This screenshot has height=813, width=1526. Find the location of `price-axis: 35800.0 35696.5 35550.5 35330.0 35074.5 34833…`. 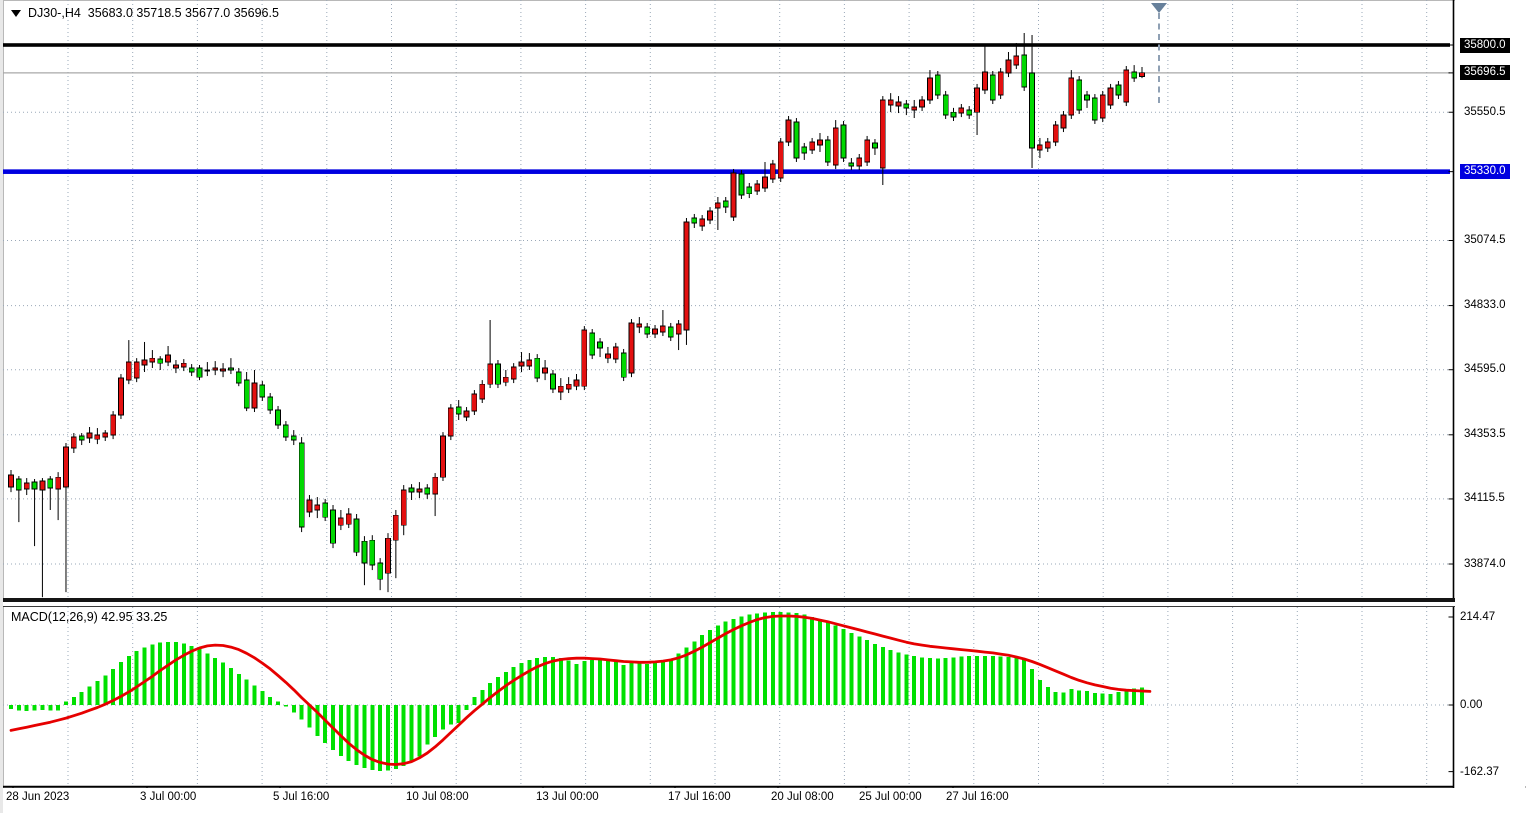

price-axis: 35800.0 35696.5 35550.5 35330.0 35074.5 34833… is located at coordinates (1490, 393).